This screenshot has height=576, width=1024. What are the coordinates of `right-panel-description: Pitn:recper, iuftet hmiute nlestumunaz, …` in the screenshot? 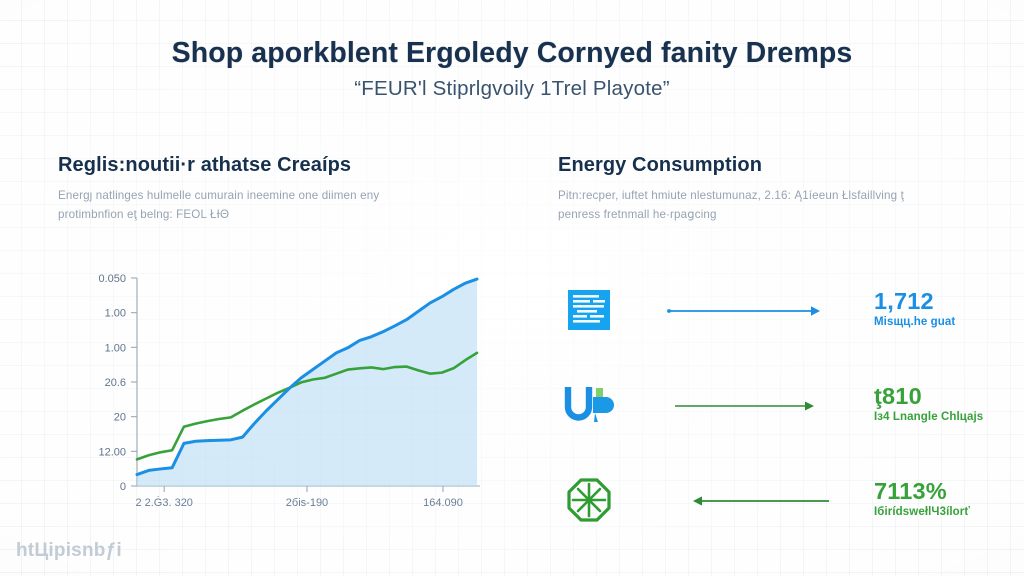 It's located at (731, 205).